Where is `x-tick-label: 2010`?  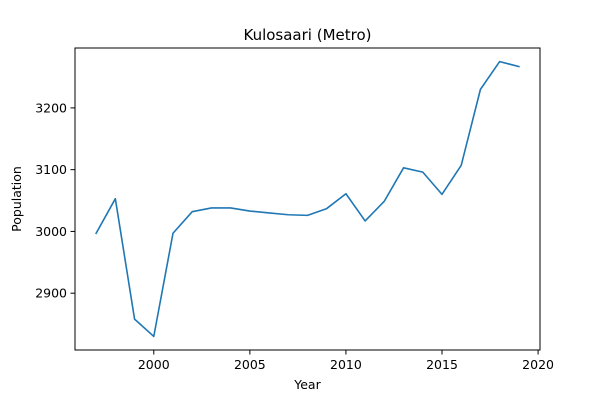
x-tick-label: 2010 is located at coordinates (346, 364).